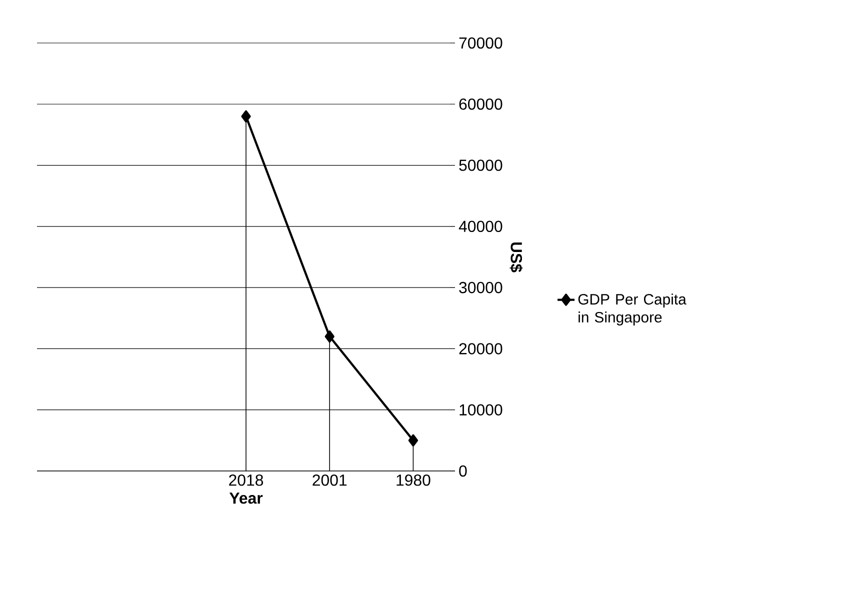  Describe the element at coordinates (246, 480) in the screenshot. I see `x-tick-label: 2018` at that location.